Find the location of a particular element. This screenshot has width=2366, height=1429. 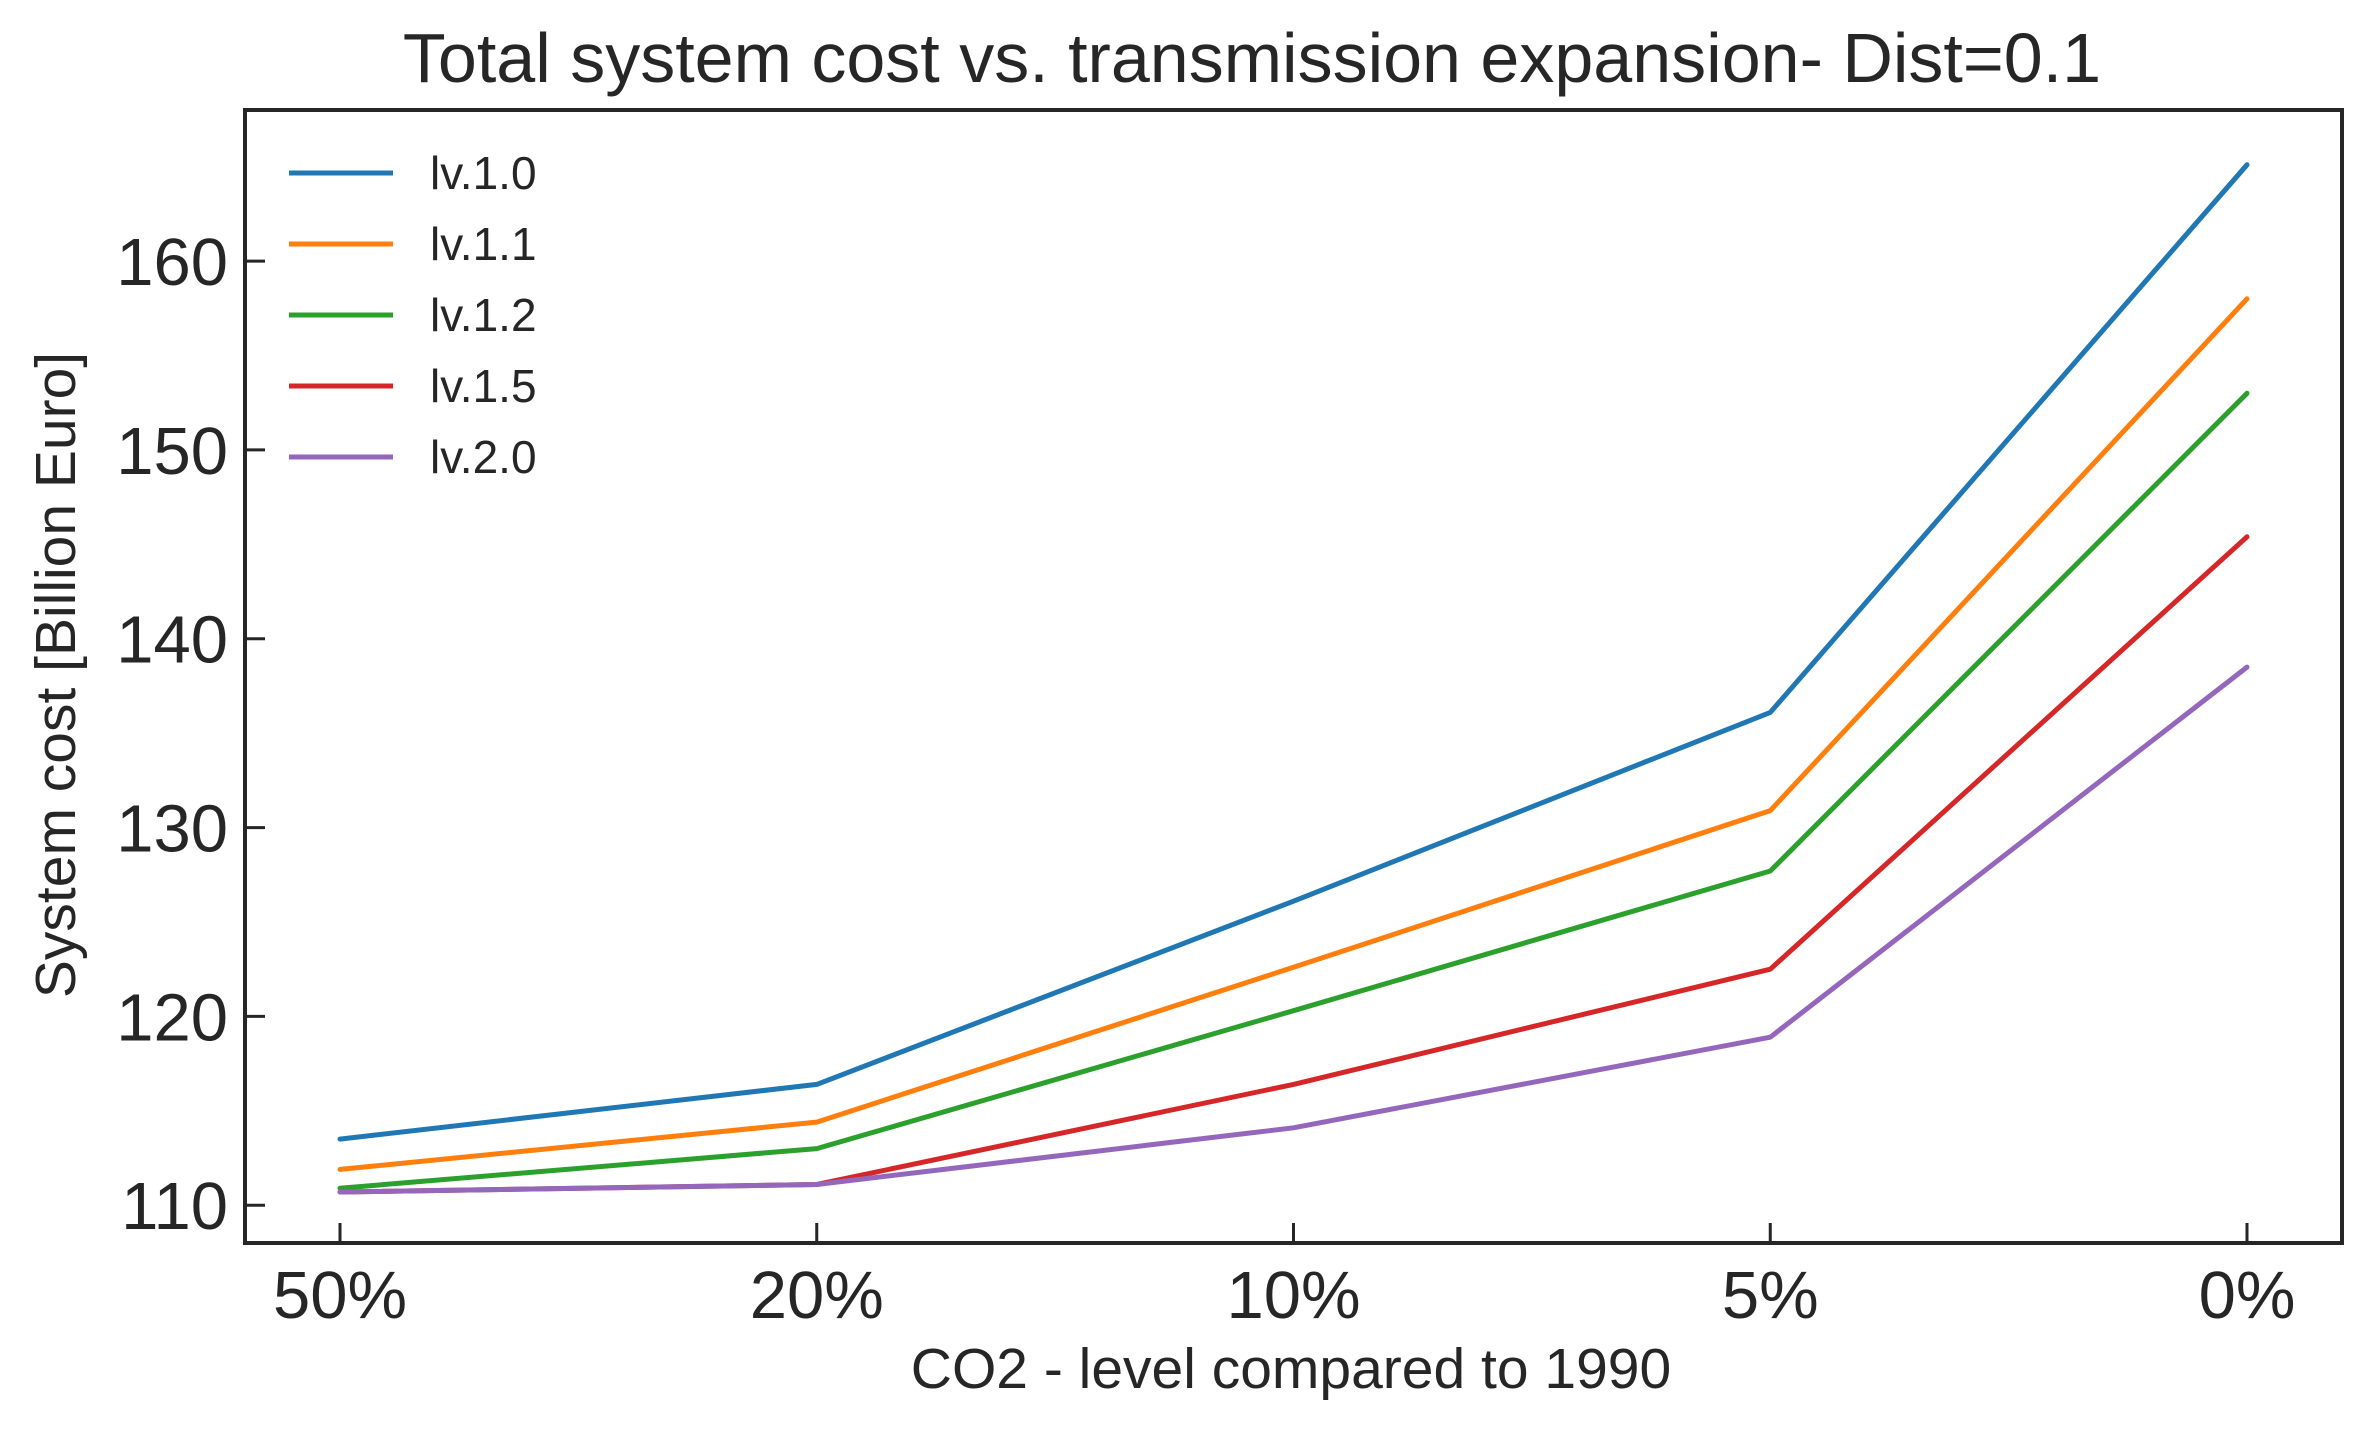

legend-label-lv.1.5: lv.1.5 is located at coordinates (483, 386).